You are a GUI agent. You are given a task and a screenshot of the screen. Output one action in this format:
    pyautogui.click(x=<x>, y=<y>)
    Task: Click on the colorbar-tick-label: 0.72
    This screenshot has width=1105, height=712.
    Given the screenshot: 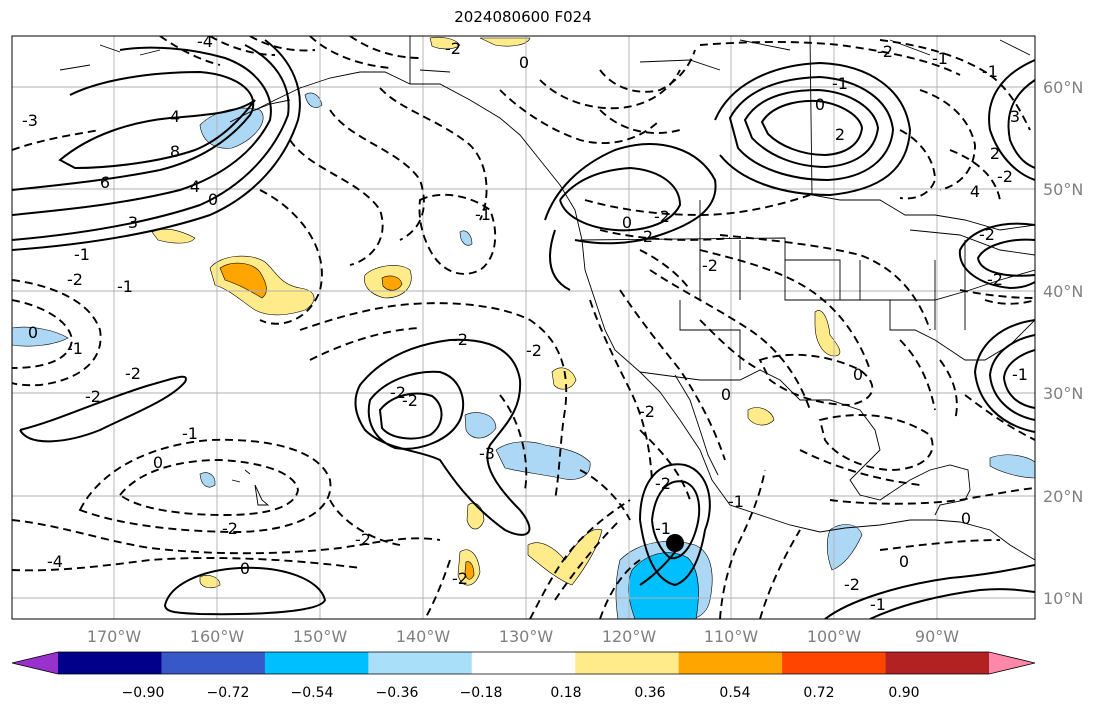 What is the action you would take?
    pyautogui.click(x=818, y=693)
    